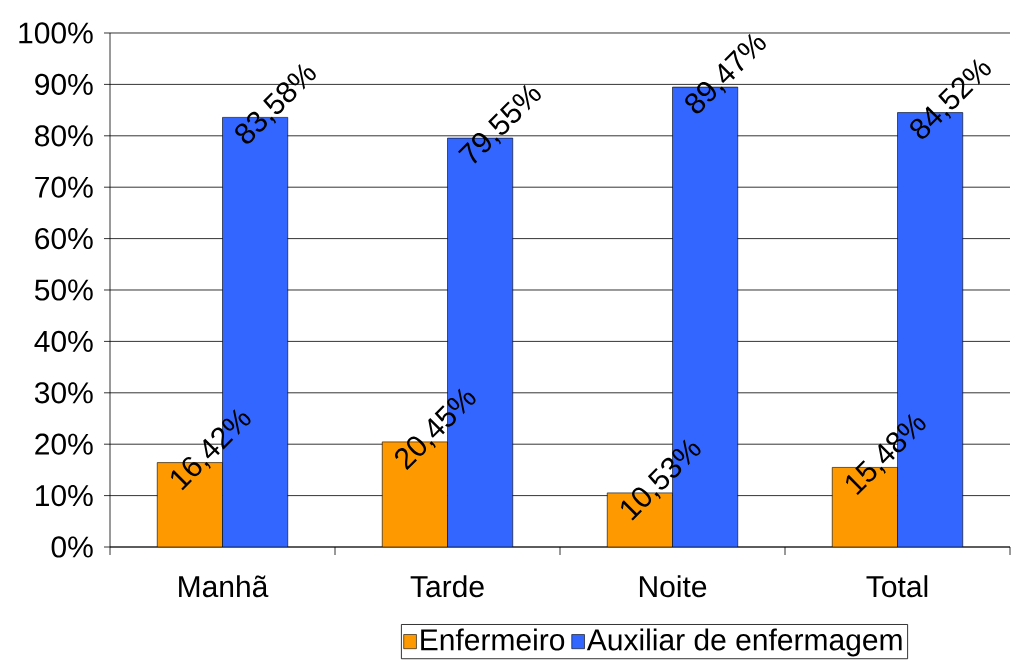 The height and width of the screenshot is (666, 1021). Describe the element at coordinates (64, 187) in the screenshot. I see `y-tick-label: 70%` at that location.